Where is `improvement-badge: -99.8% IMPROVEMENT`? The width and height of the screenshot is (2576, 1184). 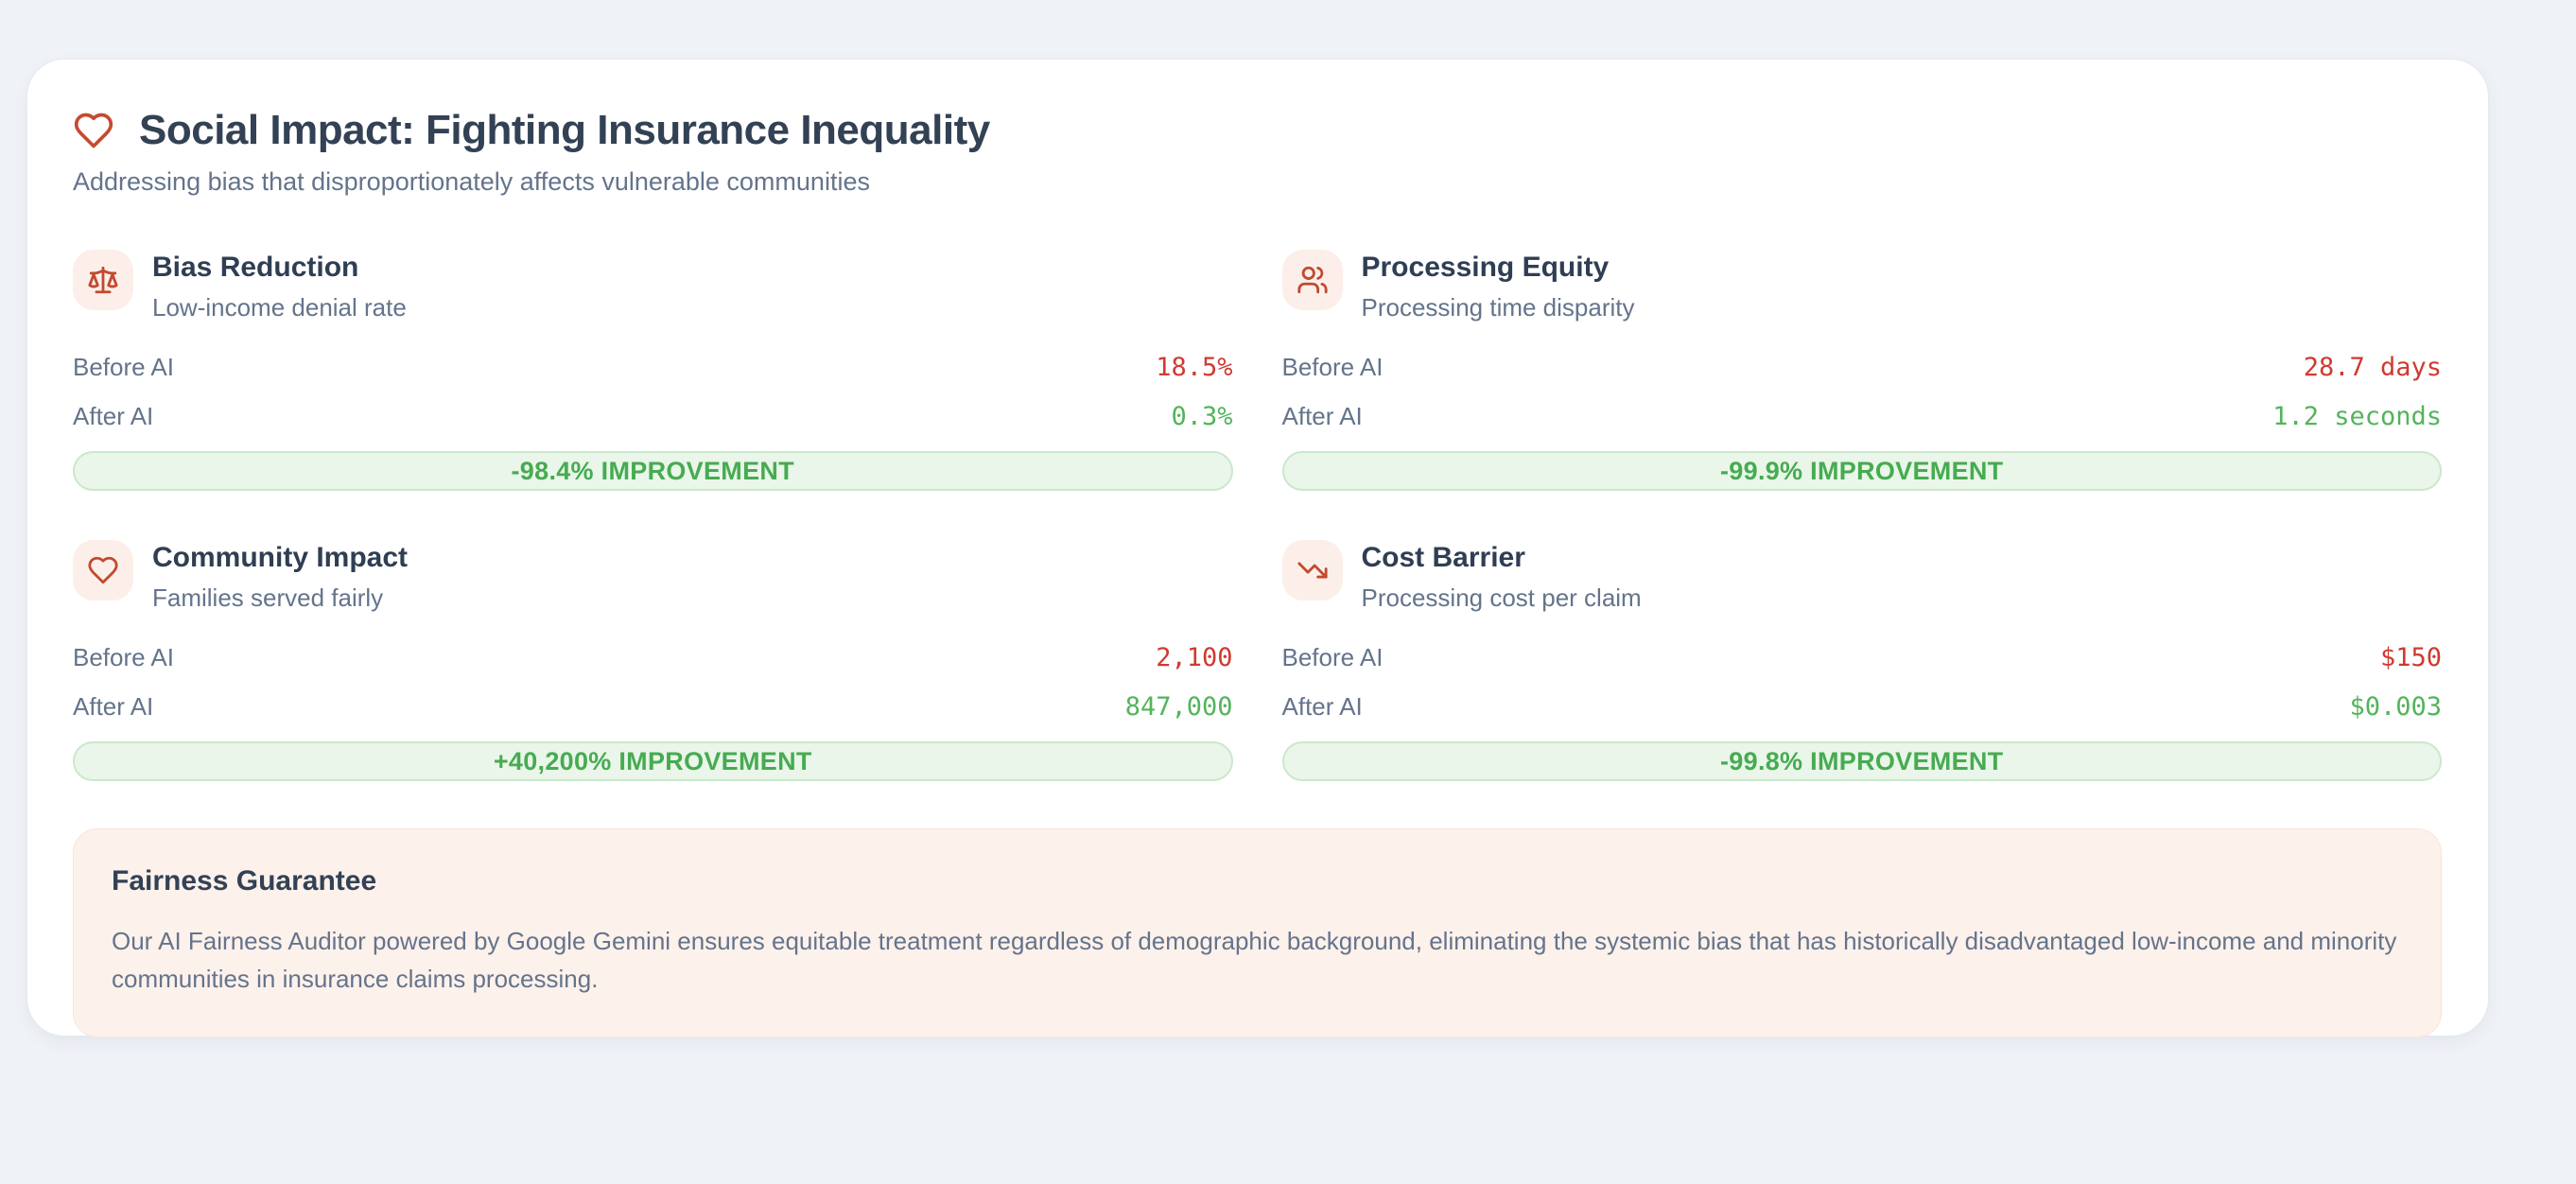
improvement-badge: -99.8% IMPROVEMENT is located at coordinates (1861, 761).